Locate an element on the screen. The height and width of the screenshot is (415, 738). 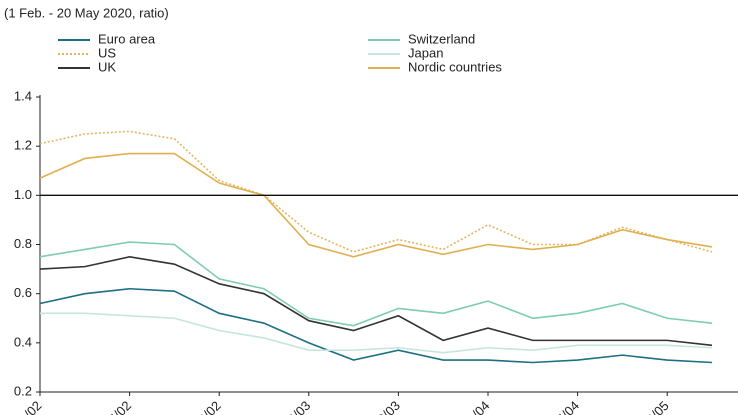
series-line is located at coordinates (376, 333).